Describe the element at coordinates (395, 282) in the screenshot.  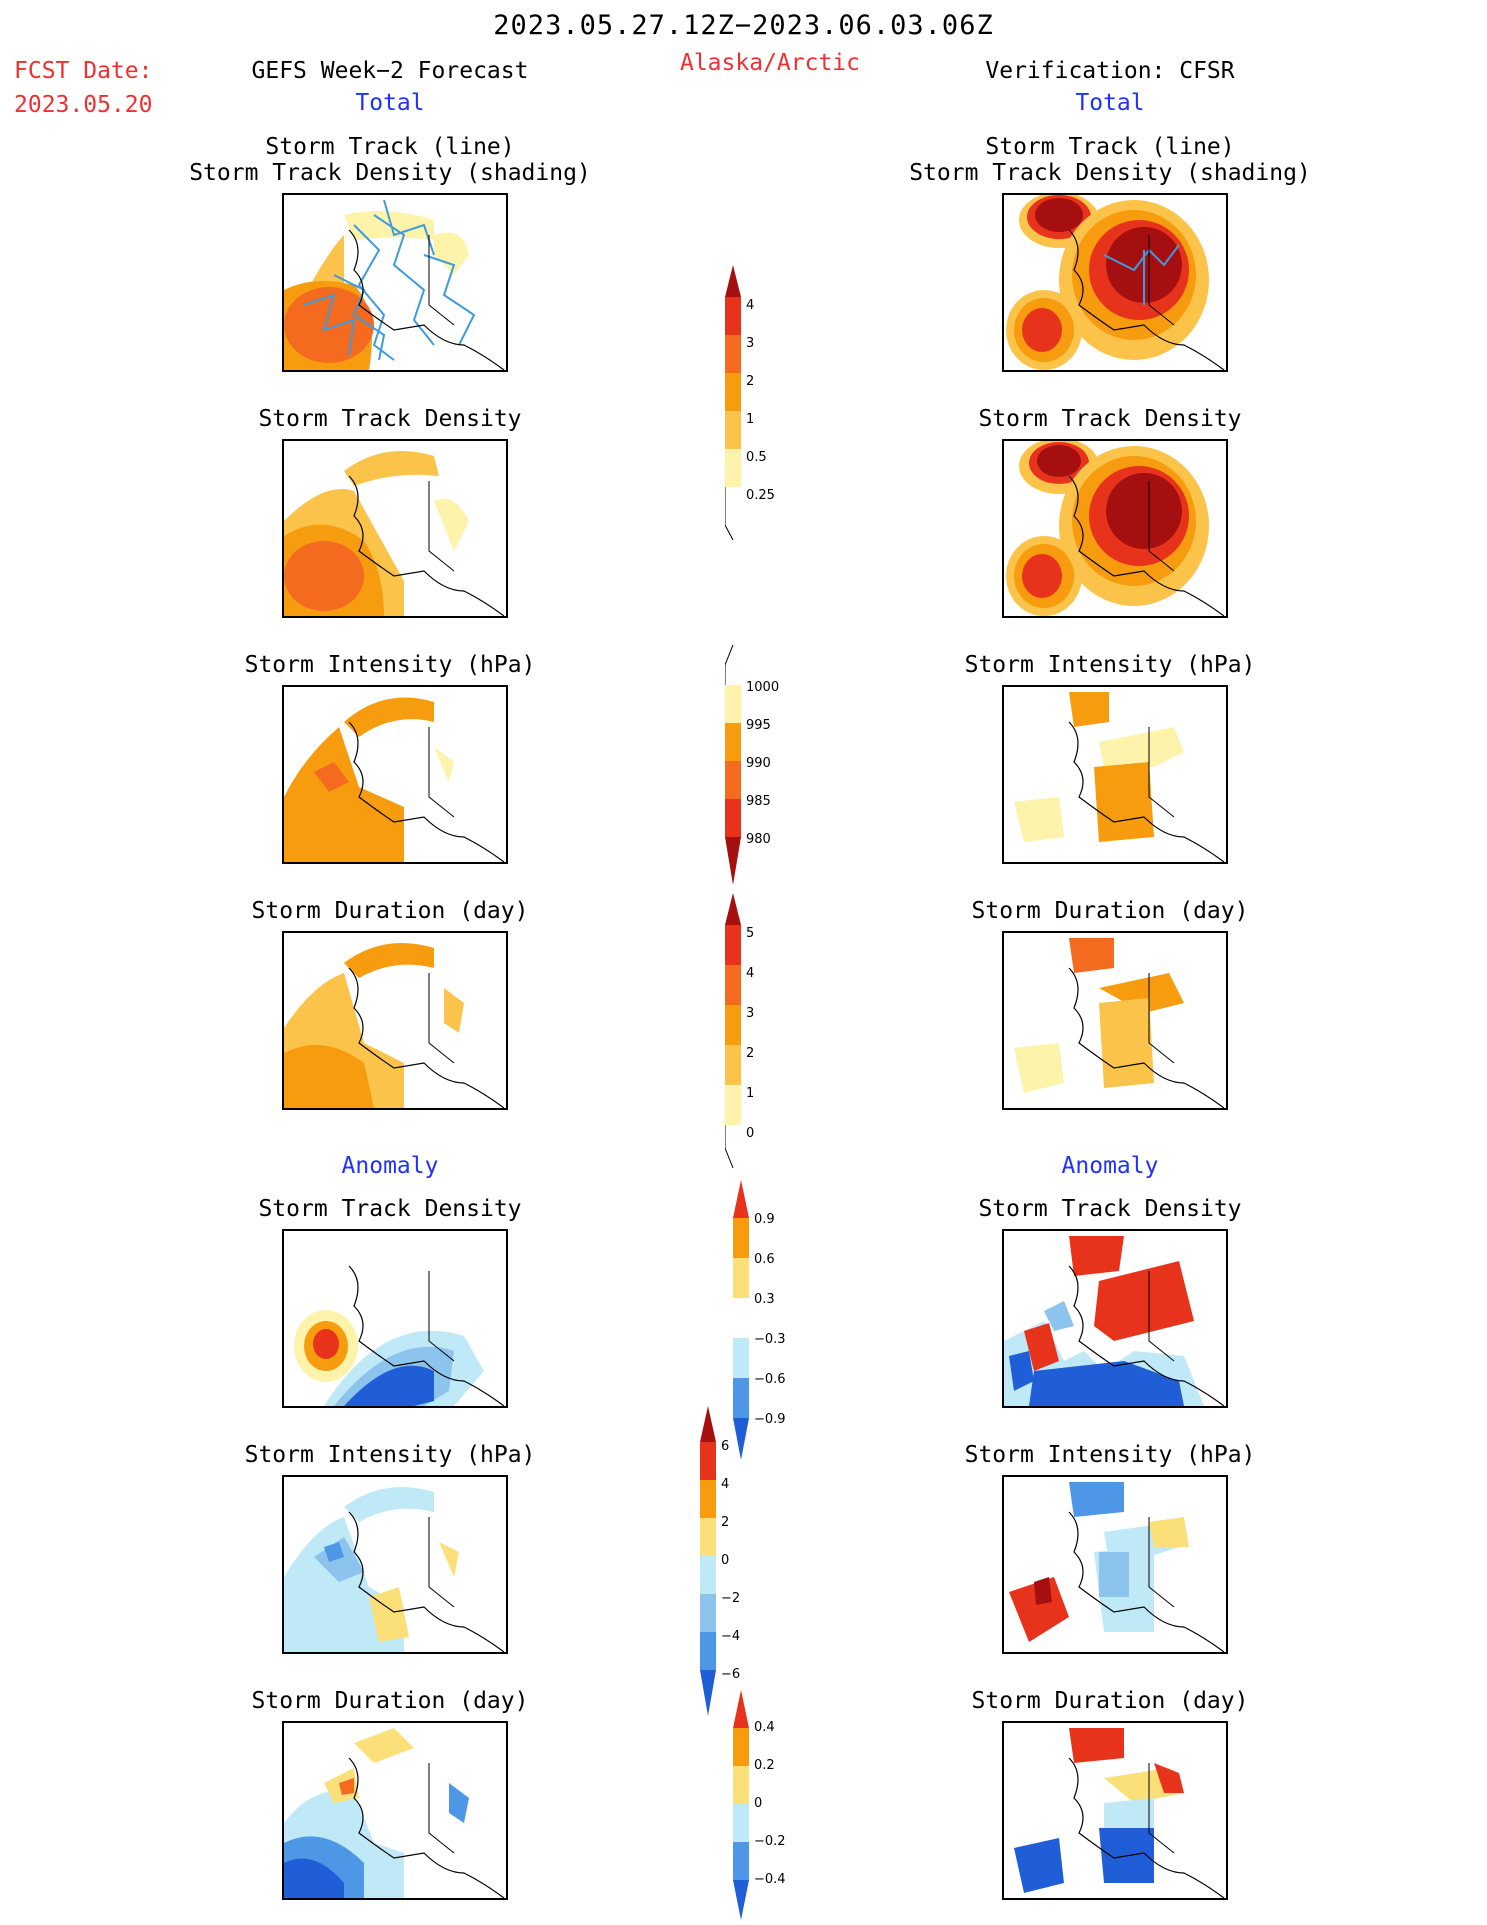
I see `forecast-total-track-map` at that location.